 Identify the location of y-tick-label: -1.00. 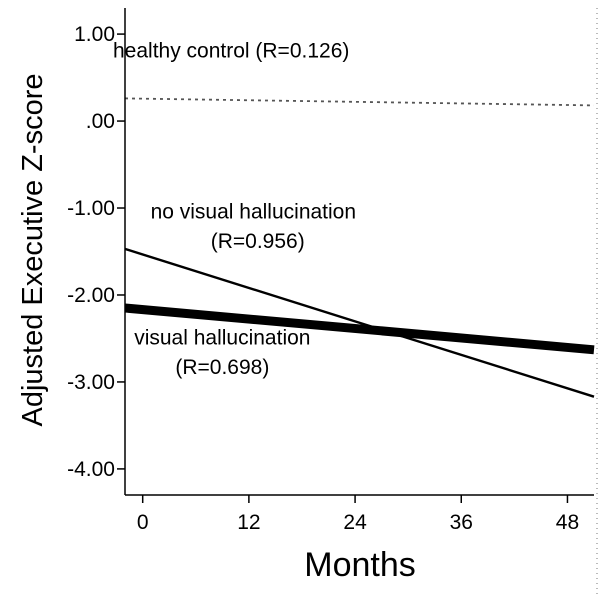
(91, 208).